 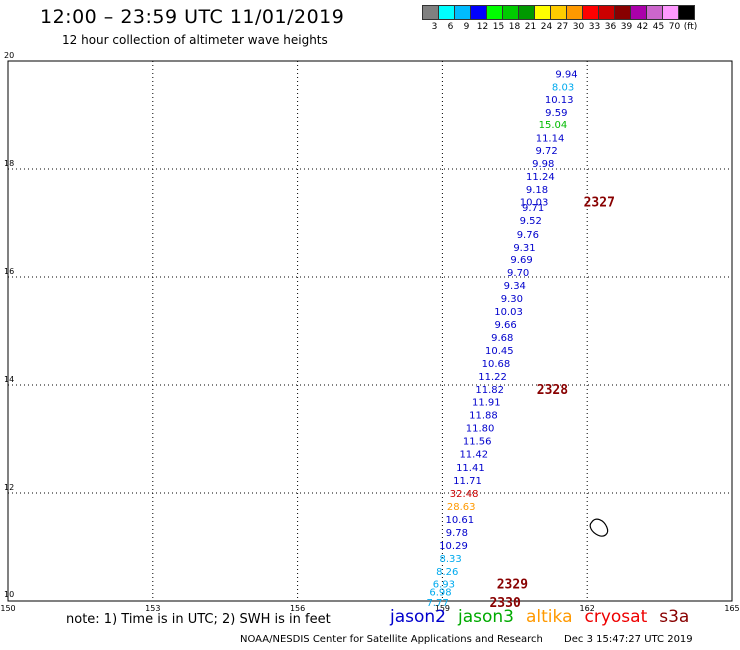 What do you see at coordinates (546, 27) in the screenshot?
I see `legend-label: 24` at bounding box center [546, 27].